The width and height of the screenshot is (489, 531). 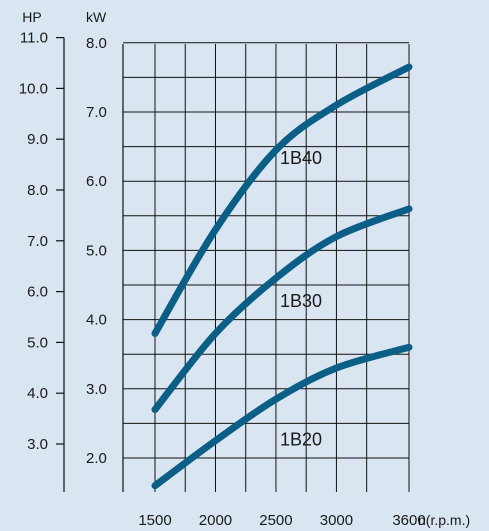 I want to click on x-axis-unit: n(r.p.m.), so click(x=444, y=520).